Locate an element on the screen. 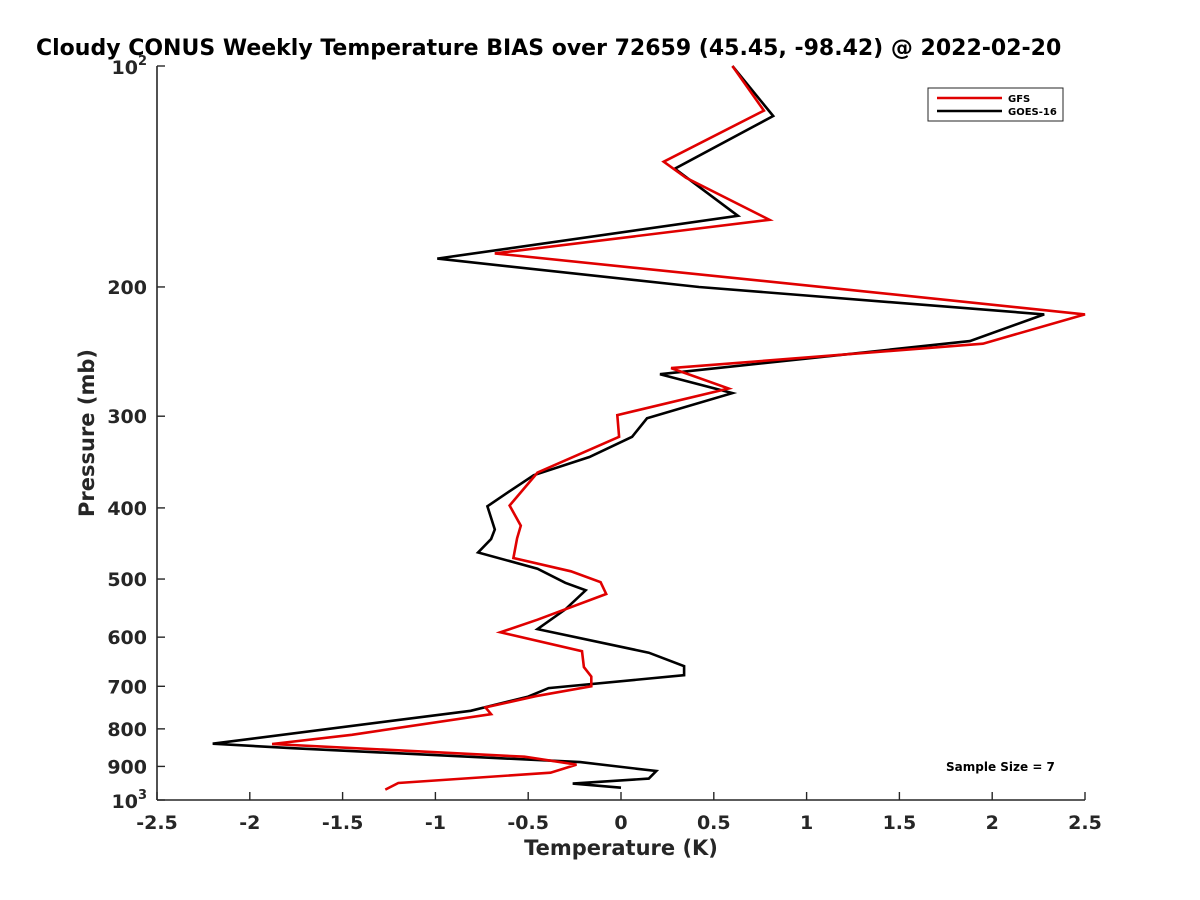  legend-label-goes16: GOES-16 is located at coordinates (1032, 112).